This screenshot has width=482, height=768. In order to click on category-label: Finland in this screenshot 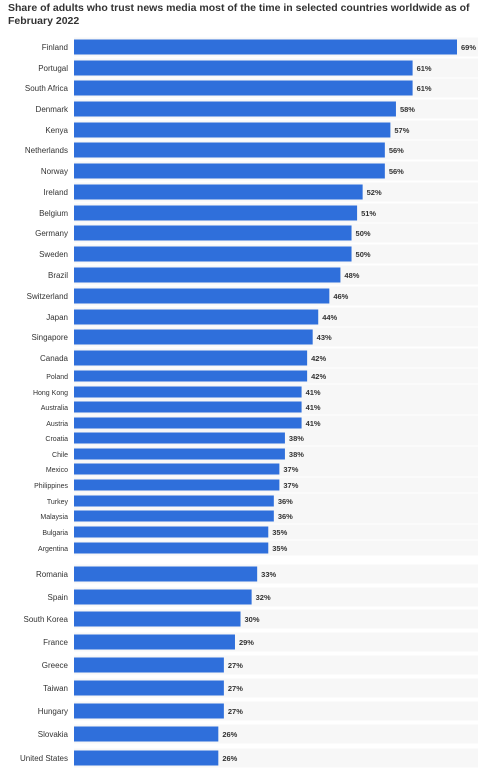, I will do `click(55, 47)`.